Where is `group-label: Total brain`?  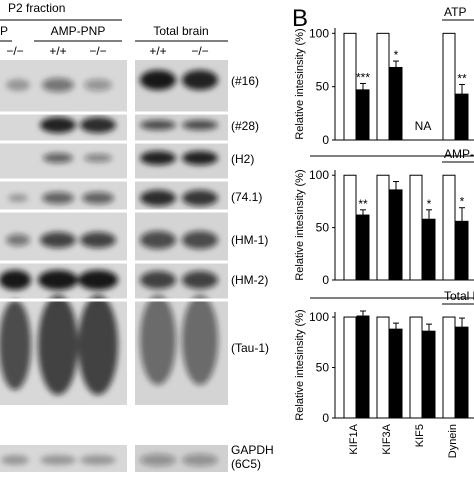 group-label: Total brain is located at coordinates (180, 31).